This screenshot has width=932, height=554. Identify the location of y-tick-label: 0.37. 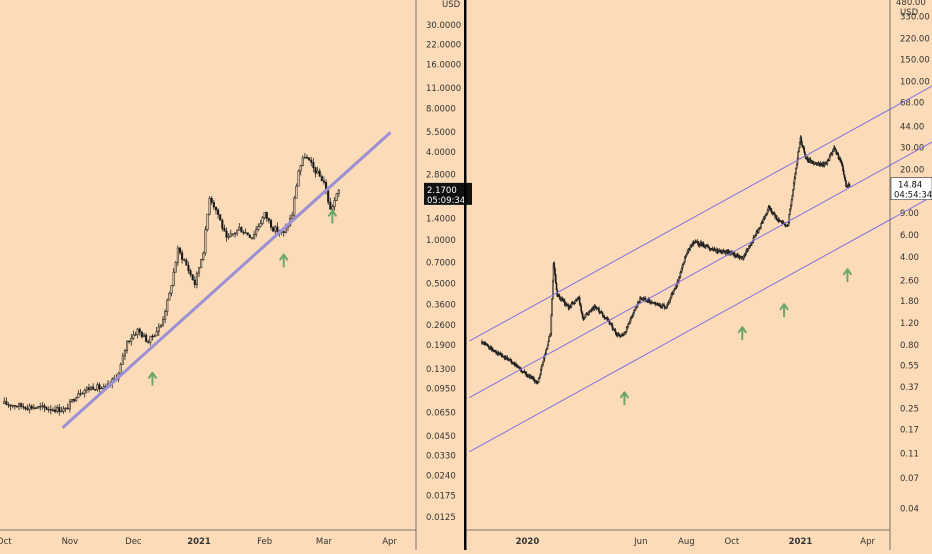
(909, 388).